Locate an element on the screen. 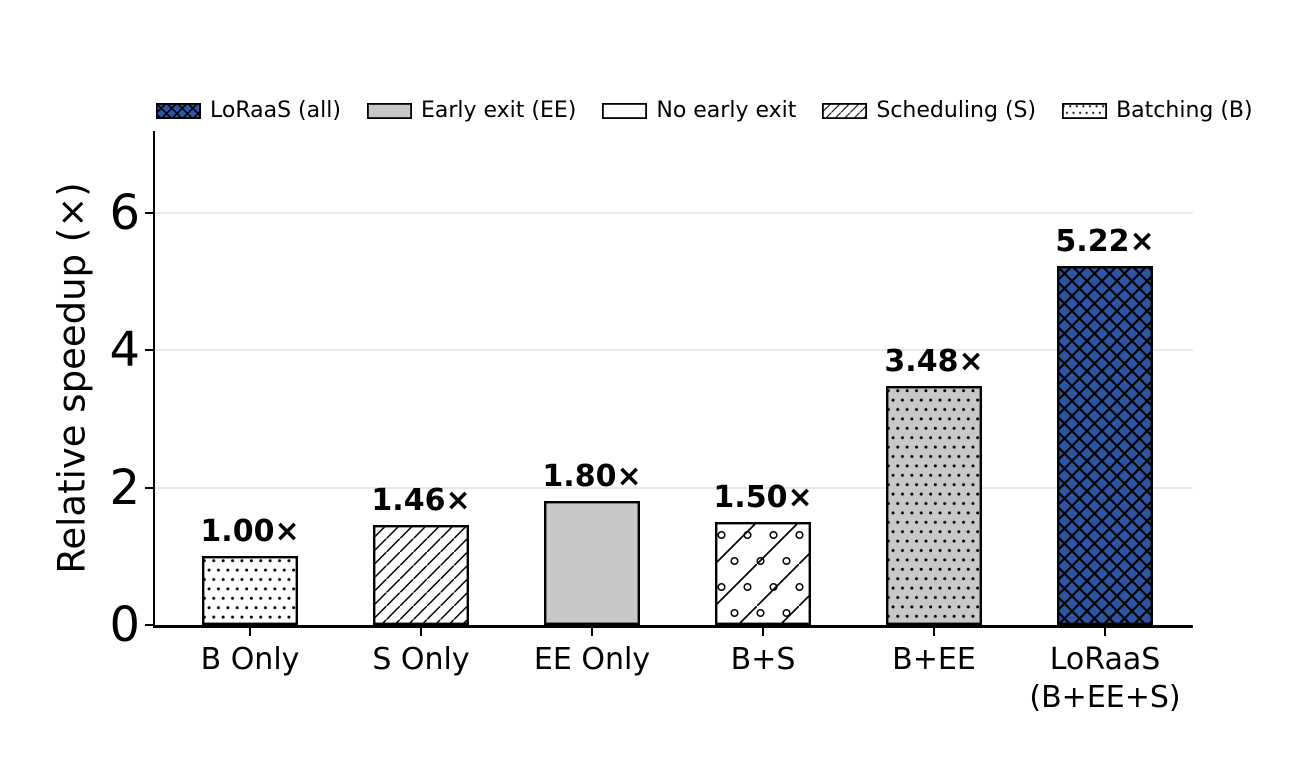  x-category-label: S Only is located at coordinates (421, 659).